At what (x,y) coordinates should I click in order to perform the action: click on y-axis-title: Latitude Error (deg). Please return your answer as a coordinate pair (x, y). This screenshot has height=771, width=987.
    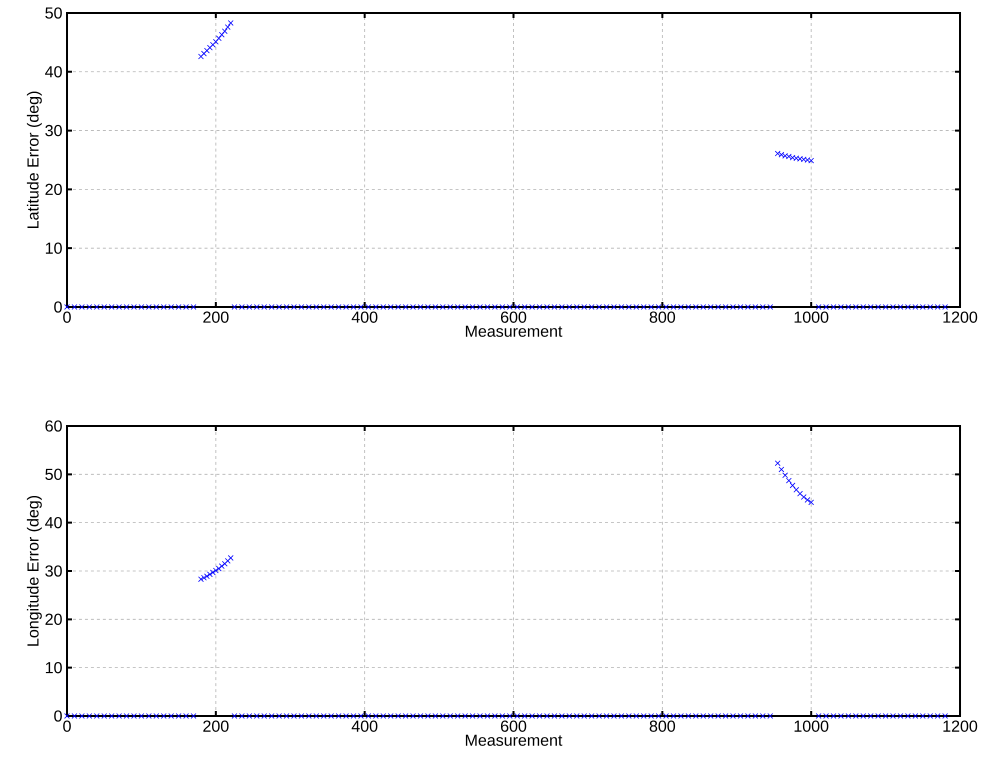
    Looking at the image, I should click on (34, 160).